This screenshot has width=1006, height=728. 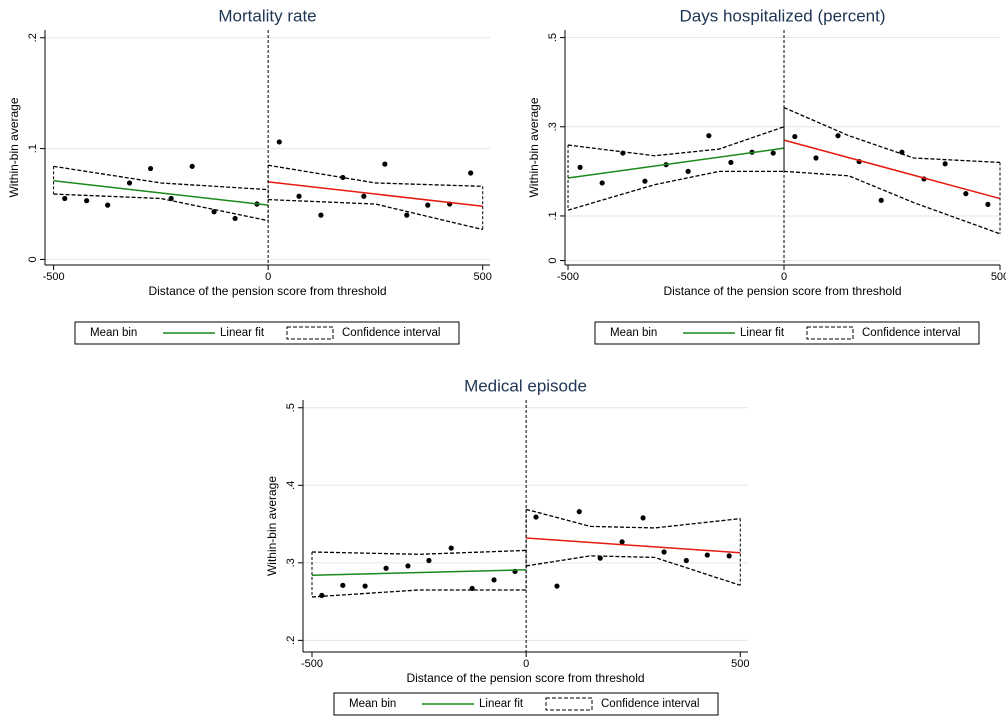 What do you see at coordinates (291, 485) in the screenshot?
I see `y-tick-label: .4` at bounding box center [291, 485].